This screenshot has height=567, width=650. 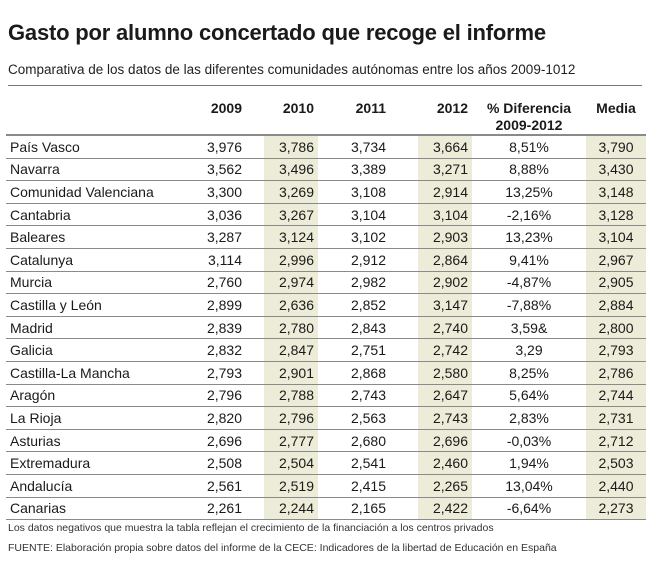 I want to click on table-row: Navarra 3,562 3,496 3,389 3,271 8,88% 3,430, so click(x=326, y=170).